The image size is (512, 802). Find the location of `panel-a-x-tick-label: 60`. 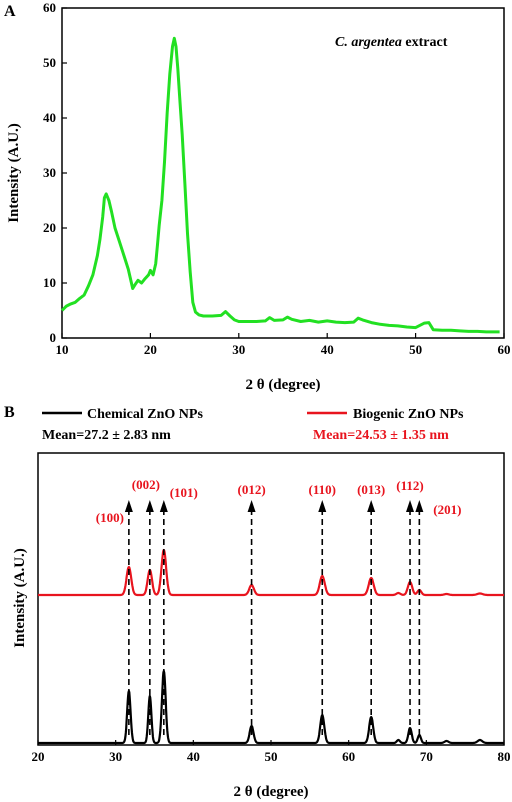

panel-a-x-tick-label: 60 is located at coordinates (504, 349).